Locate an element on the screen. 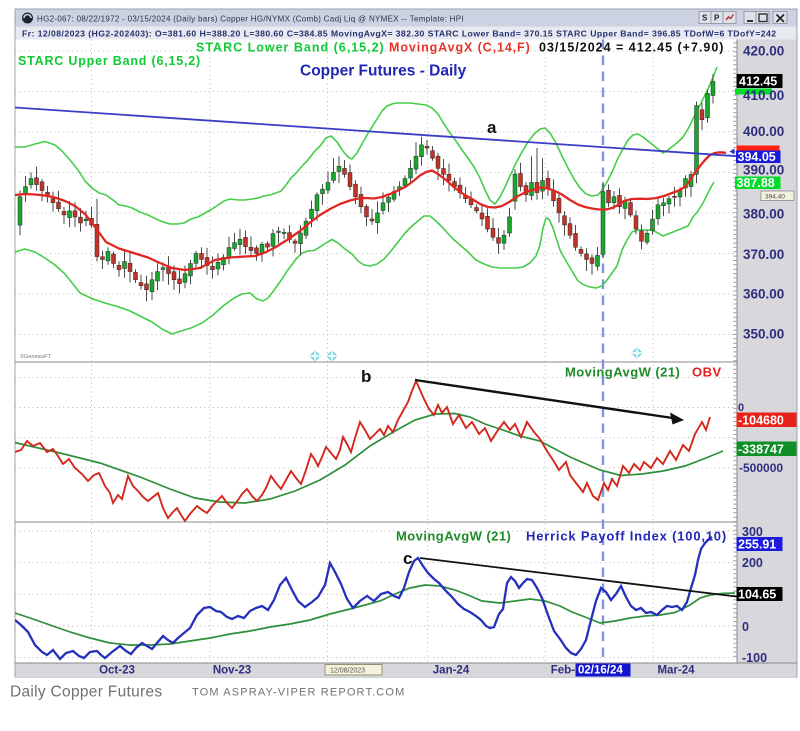 The width and height of the screenshot is (800, 731). svg-text: Nov-23 is located at coordinates (232, 671).